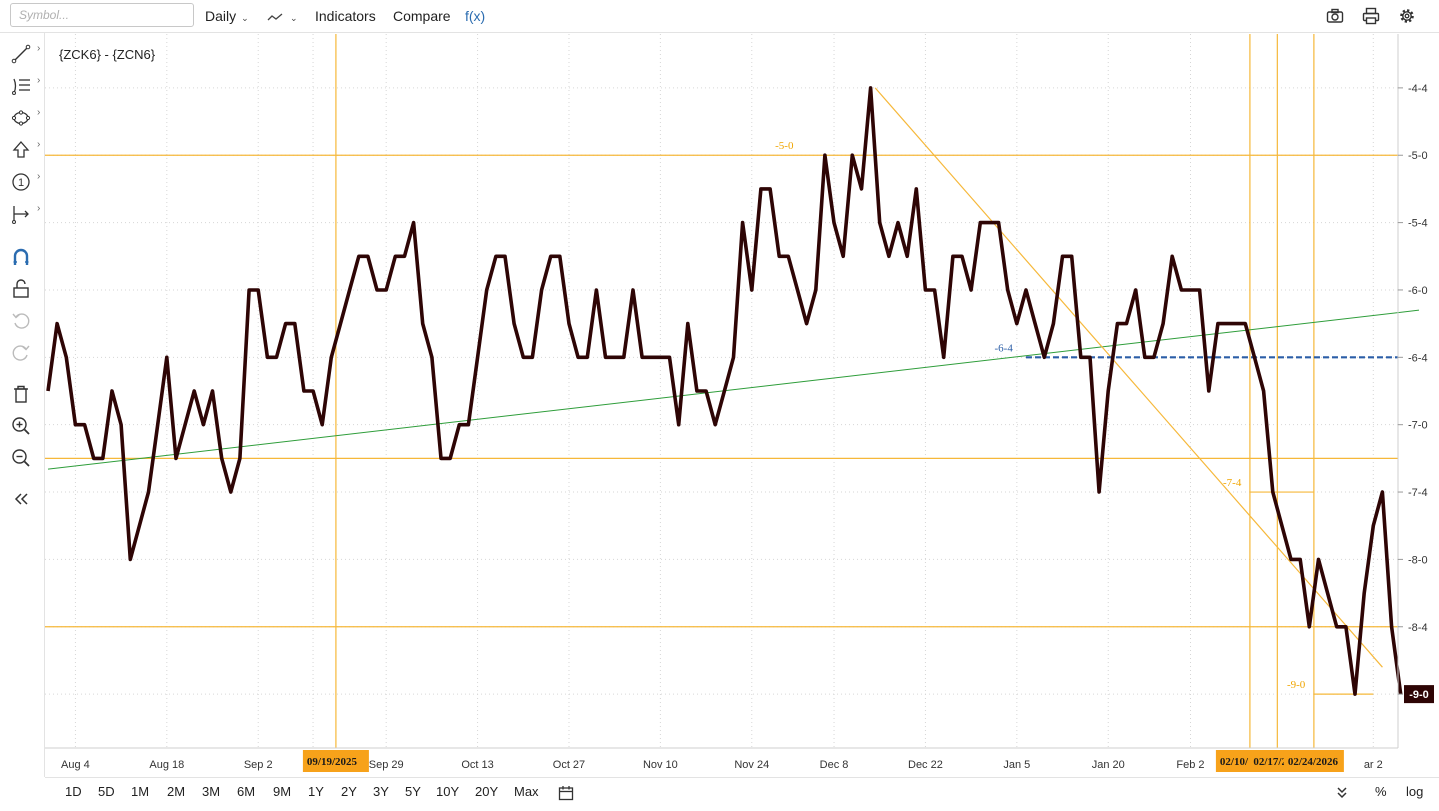 Image resolution: width=1439 pixels, height=811 pixels. Describe the element at coordinates (24, 53) in the screenshot. I see `trendline-tool: ›` at that location.